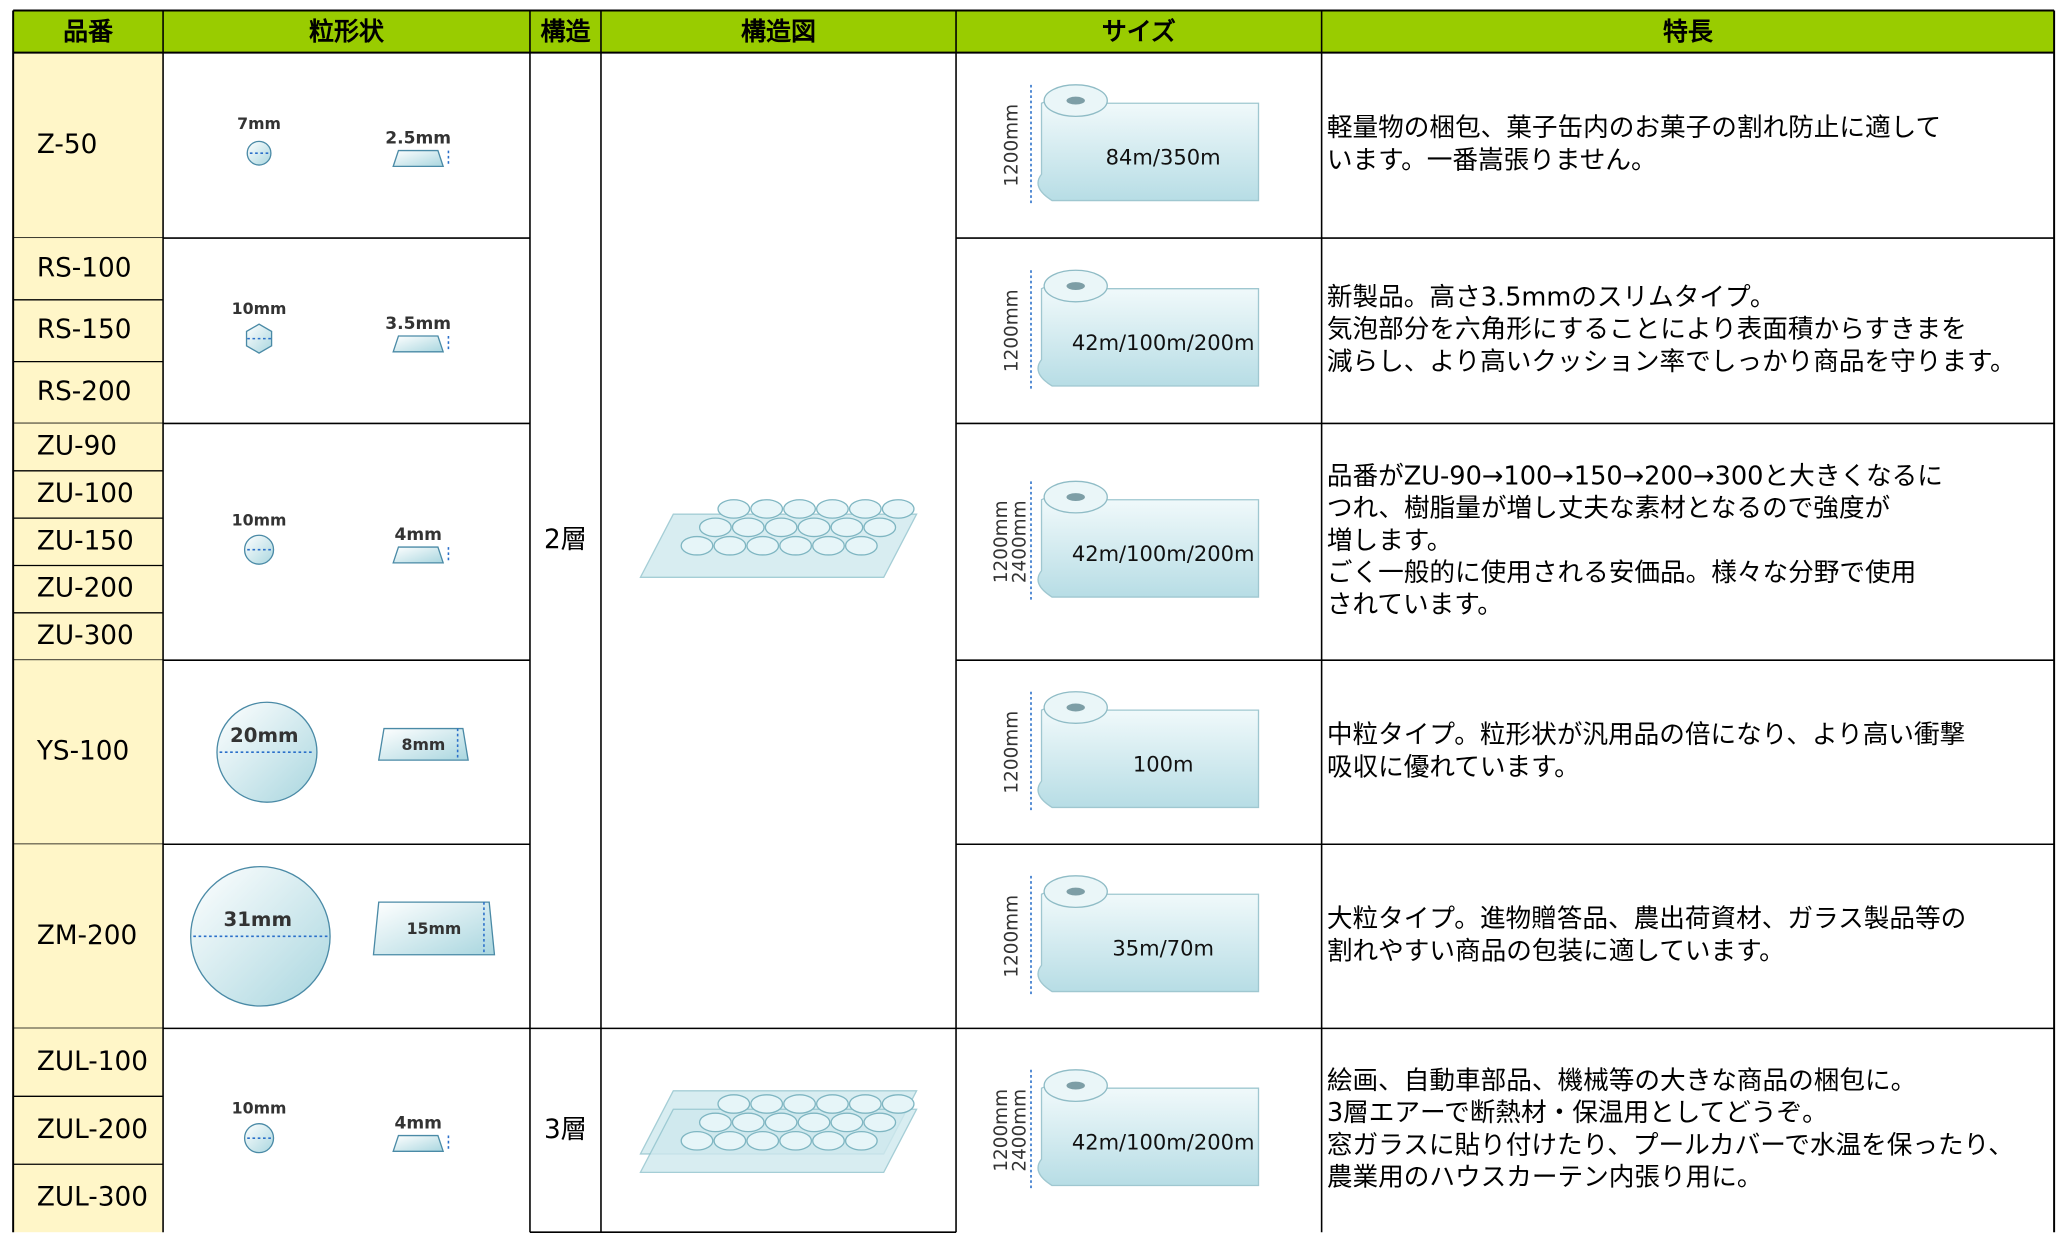 The width and height of the screenshot is (2062, 1233). I want to click on diameter-label: 31mm, so click(257, 919).